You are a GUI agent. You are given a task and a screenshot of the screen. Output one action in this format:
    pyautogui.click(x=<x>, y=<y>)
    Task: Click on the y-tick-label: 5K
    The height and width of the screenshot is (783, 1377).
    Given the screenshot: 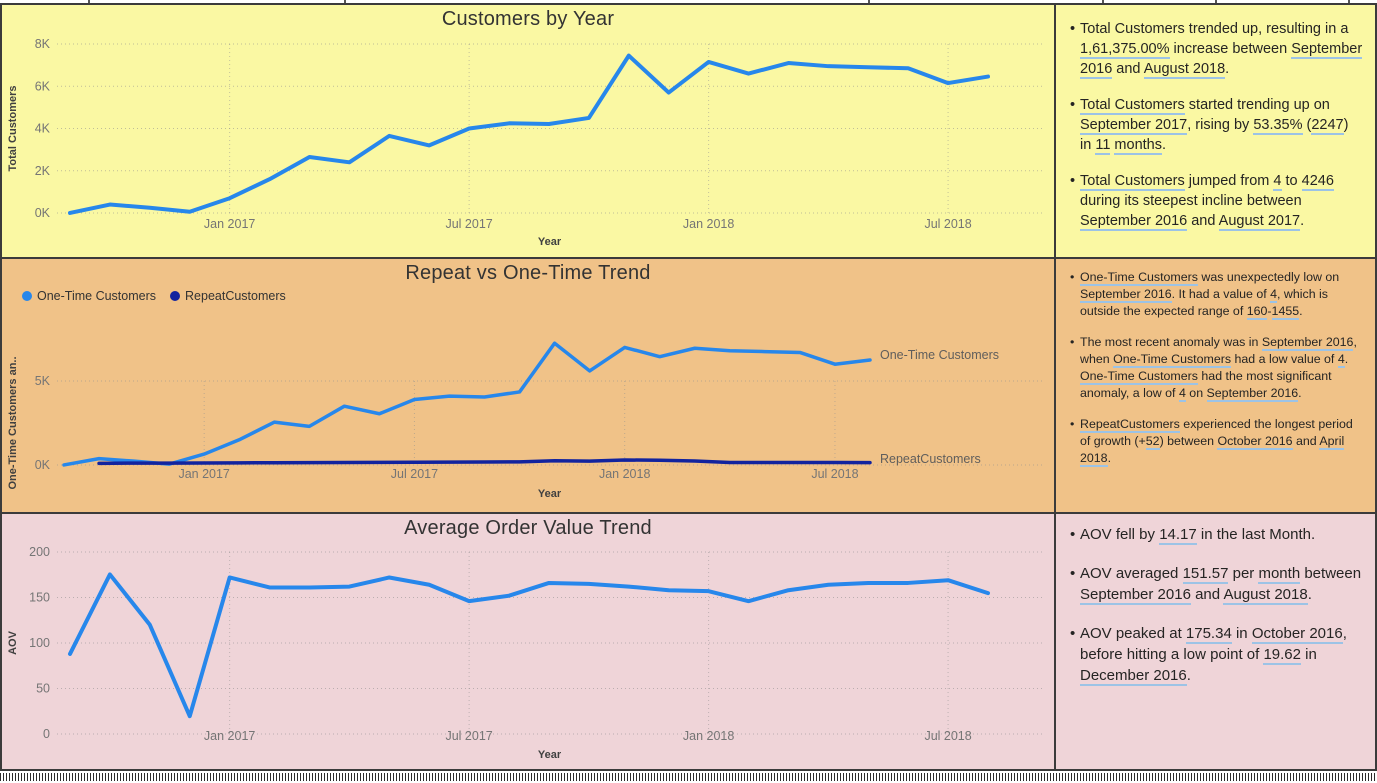 What is the action you would take?
    pyautogui.click(x=43, y=381)
    